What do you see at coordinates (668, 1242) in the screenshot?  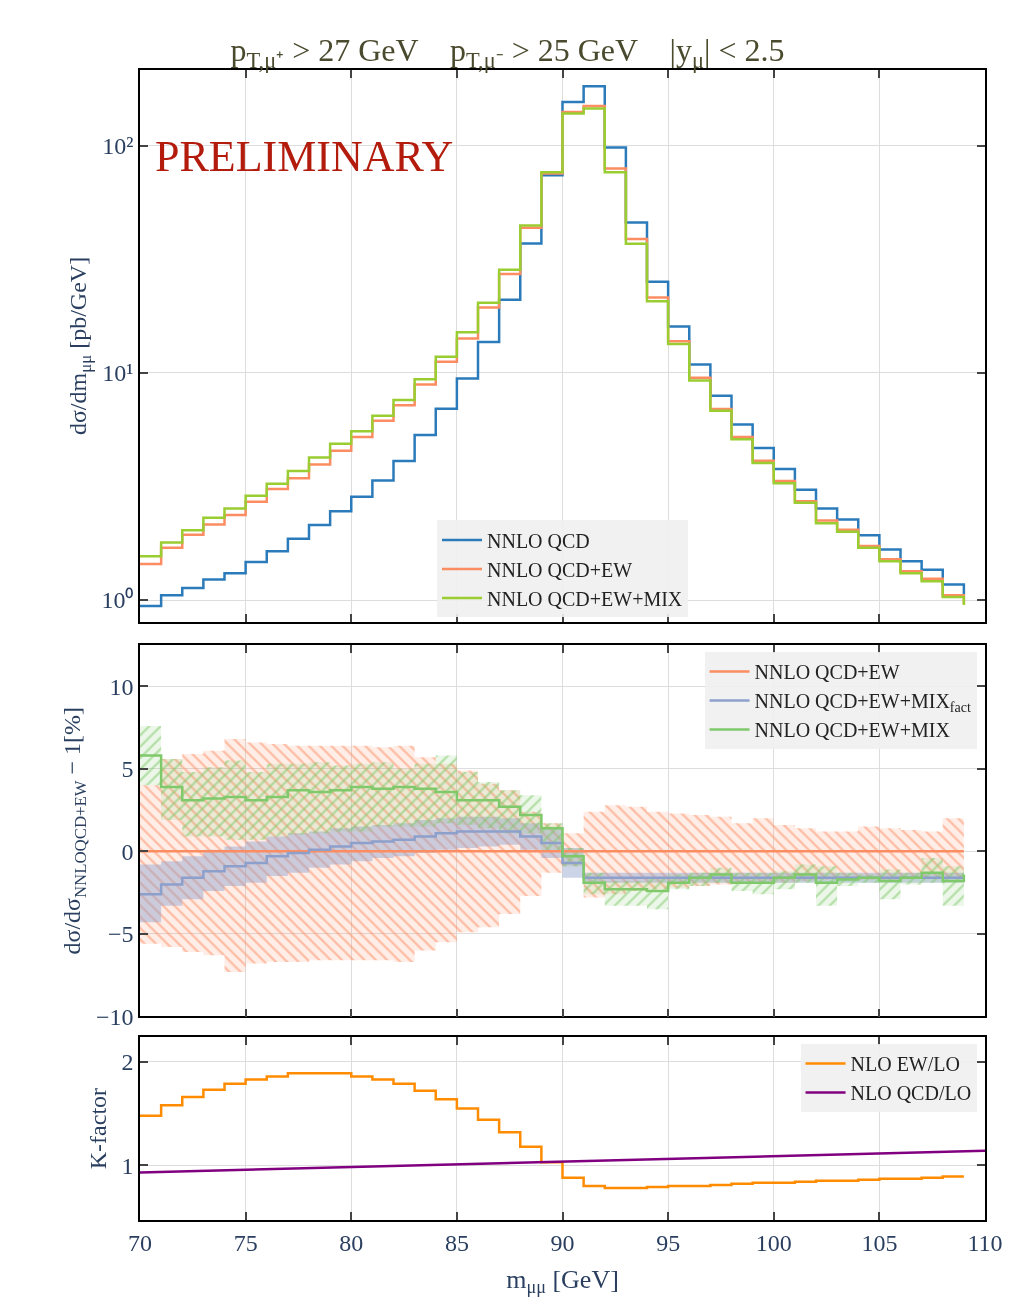 I see `x-tick-label: 95` at bounding box center [668, 1242].